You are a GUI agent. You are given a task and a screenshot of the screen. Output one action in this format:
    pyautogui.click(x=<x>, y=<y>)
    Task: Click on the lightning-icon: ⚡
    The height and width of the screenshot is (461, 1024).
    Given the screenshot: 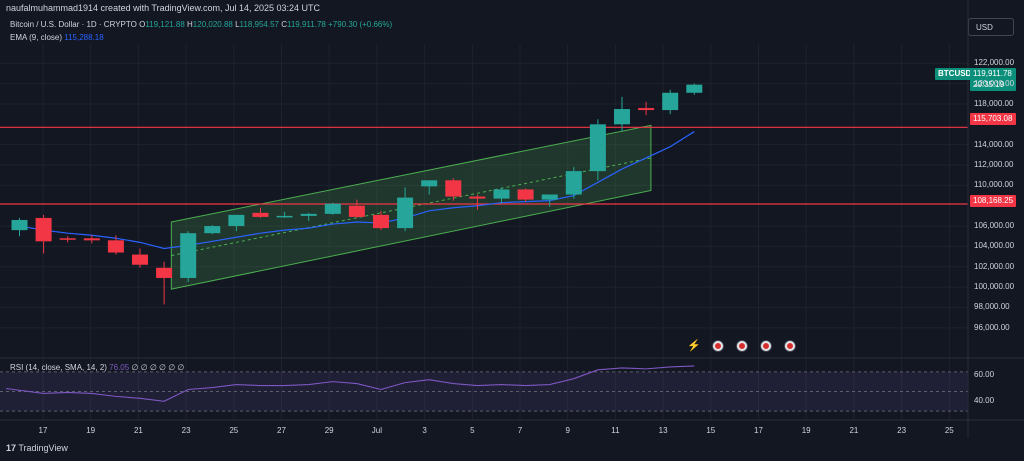 What is the action you would take?
    pyautogui.click(x=694, y=346)
    